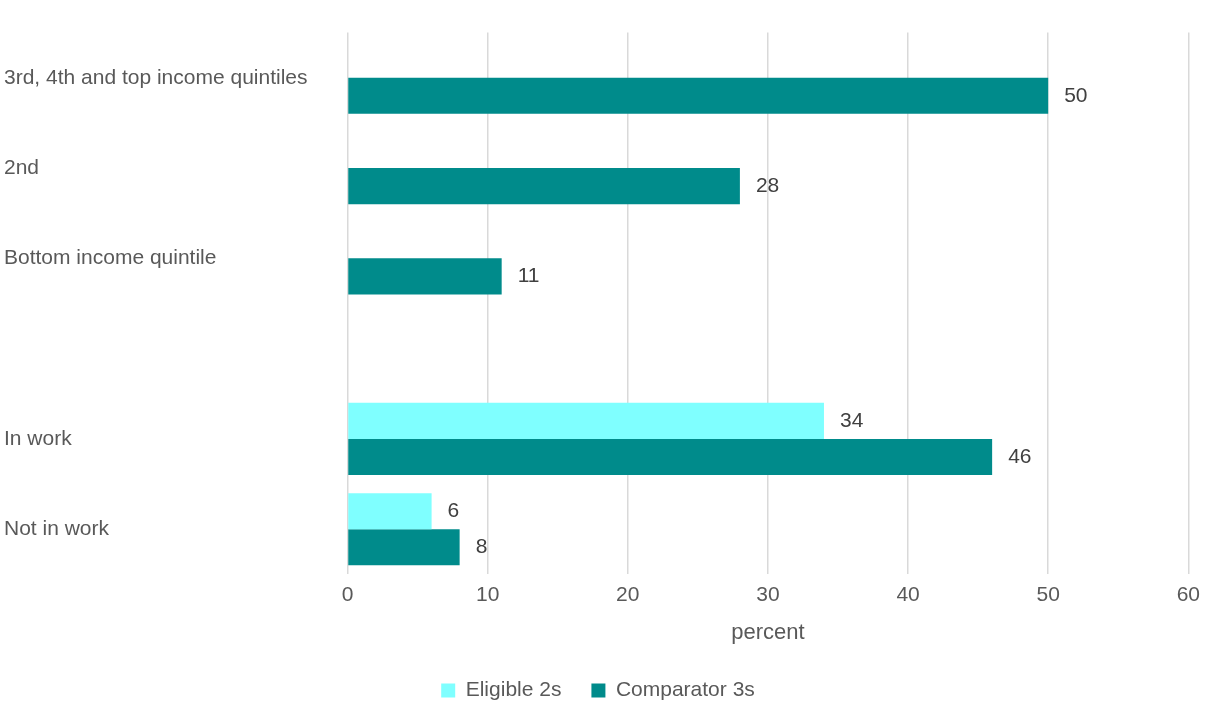  What do you see at coordinates (110, 257) in the screenshot?
I see `y-tick-label: Bottom income quintile` at bounding box center [110, 257].